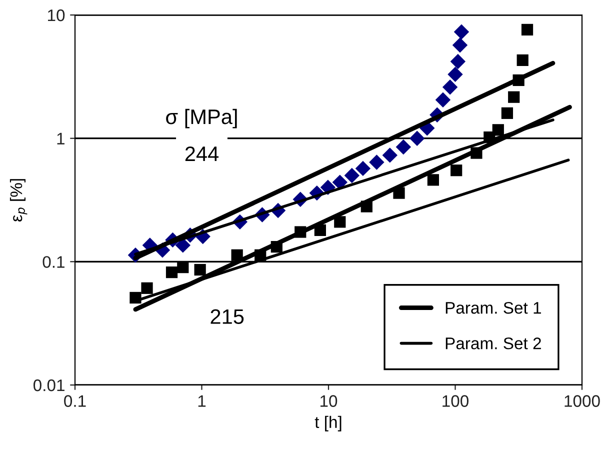 This screenshot has height=452, width=601. What do you see at coordinates (493, 308) in the screenshot?
I see `legend-label: Param. Set 1` at bounding box center [493, 308].